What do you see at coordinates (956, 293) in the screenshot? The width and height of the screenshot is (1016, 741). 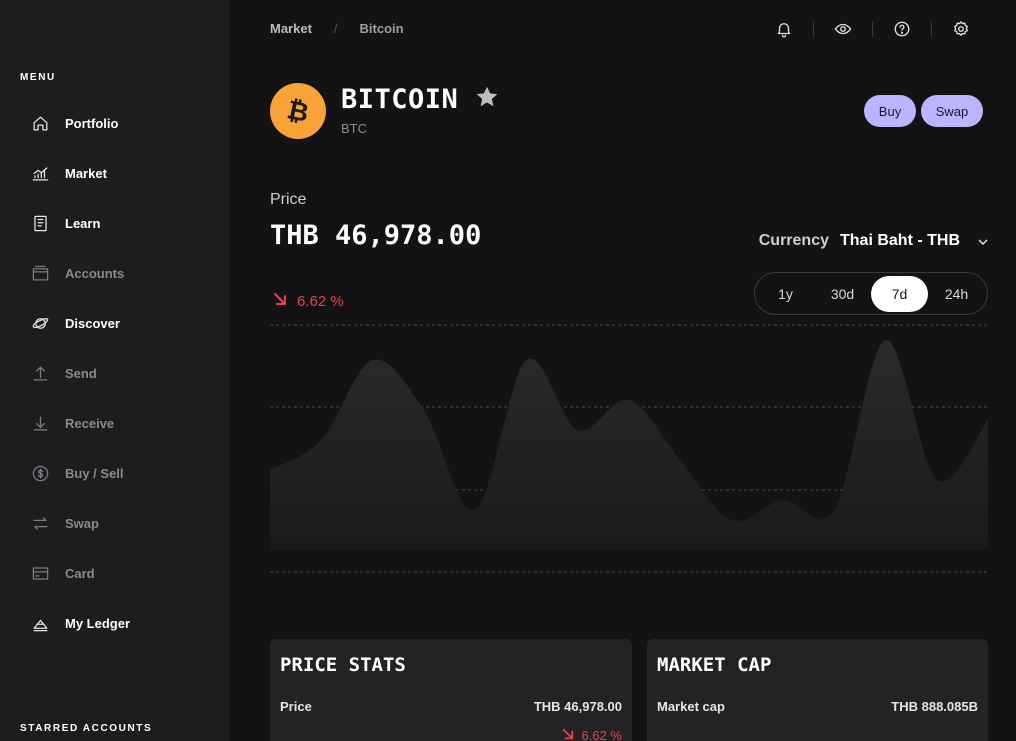 I see `range-24h: 24h` at bounding box center [956, 293].